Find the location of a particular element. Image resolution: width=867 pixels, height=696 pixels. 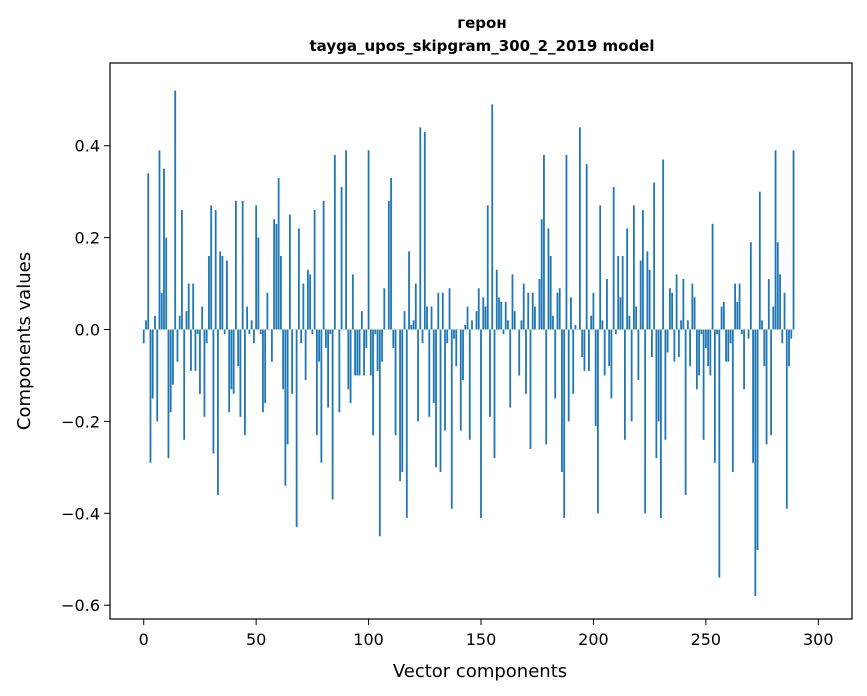

y-tick-label: 0.2 is located at coordinates (87, 238).